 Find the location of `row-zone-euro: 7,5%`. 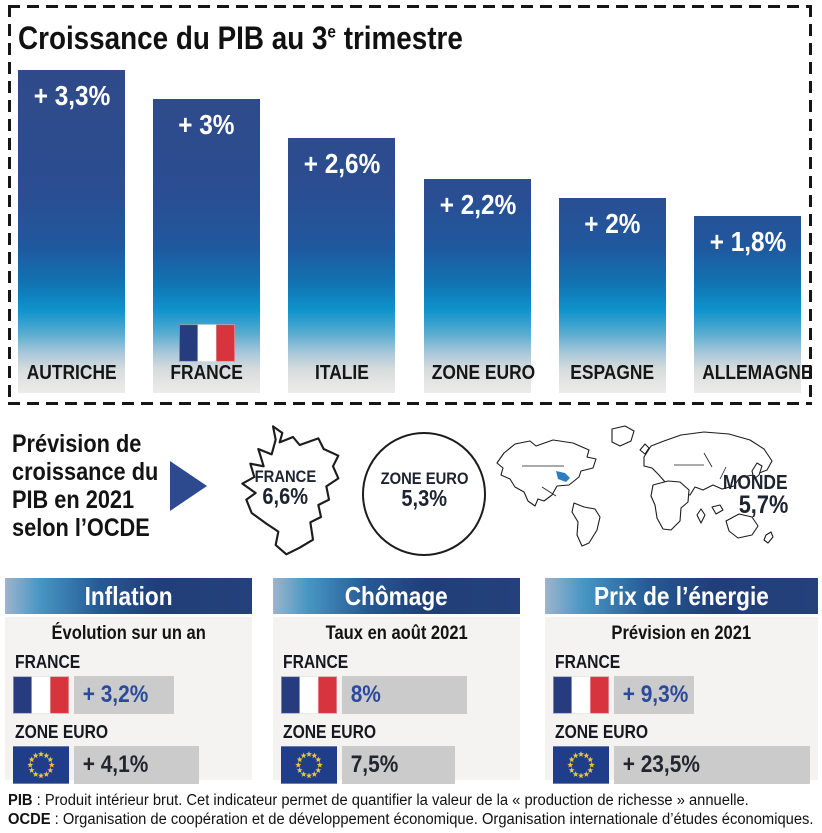

row-zone-euro: 7,5% is located at coordinates (396, 765).